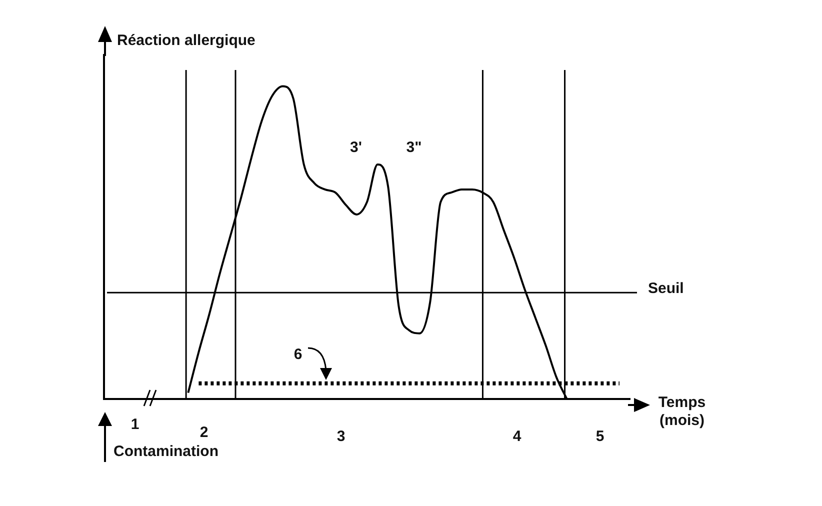 The width and height of the screenshot is (822, 506). I want to click on annotation: 6, so click(298, 355).